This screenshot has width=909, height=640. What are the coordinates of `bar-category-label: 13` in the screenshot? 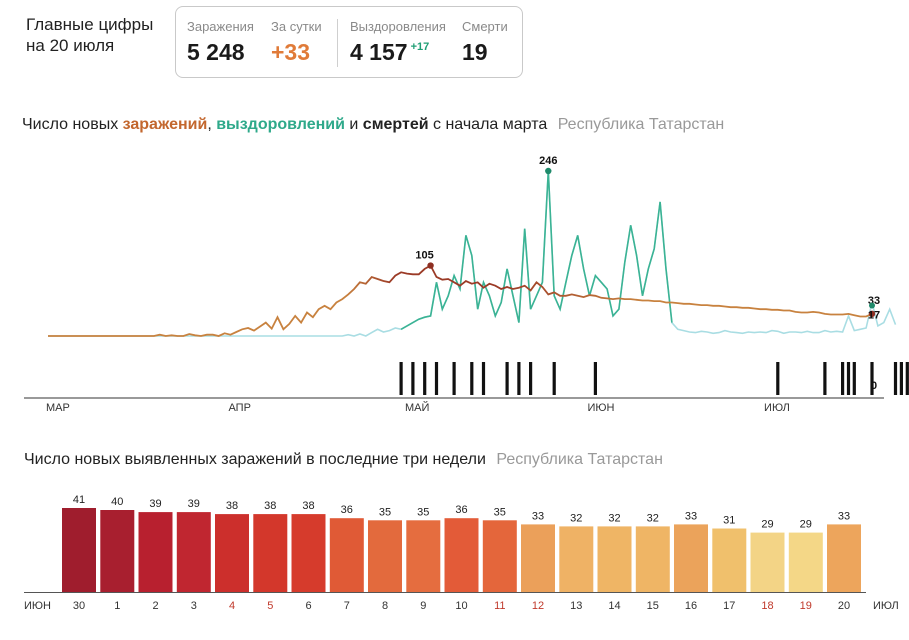 It's located at (576, 606).